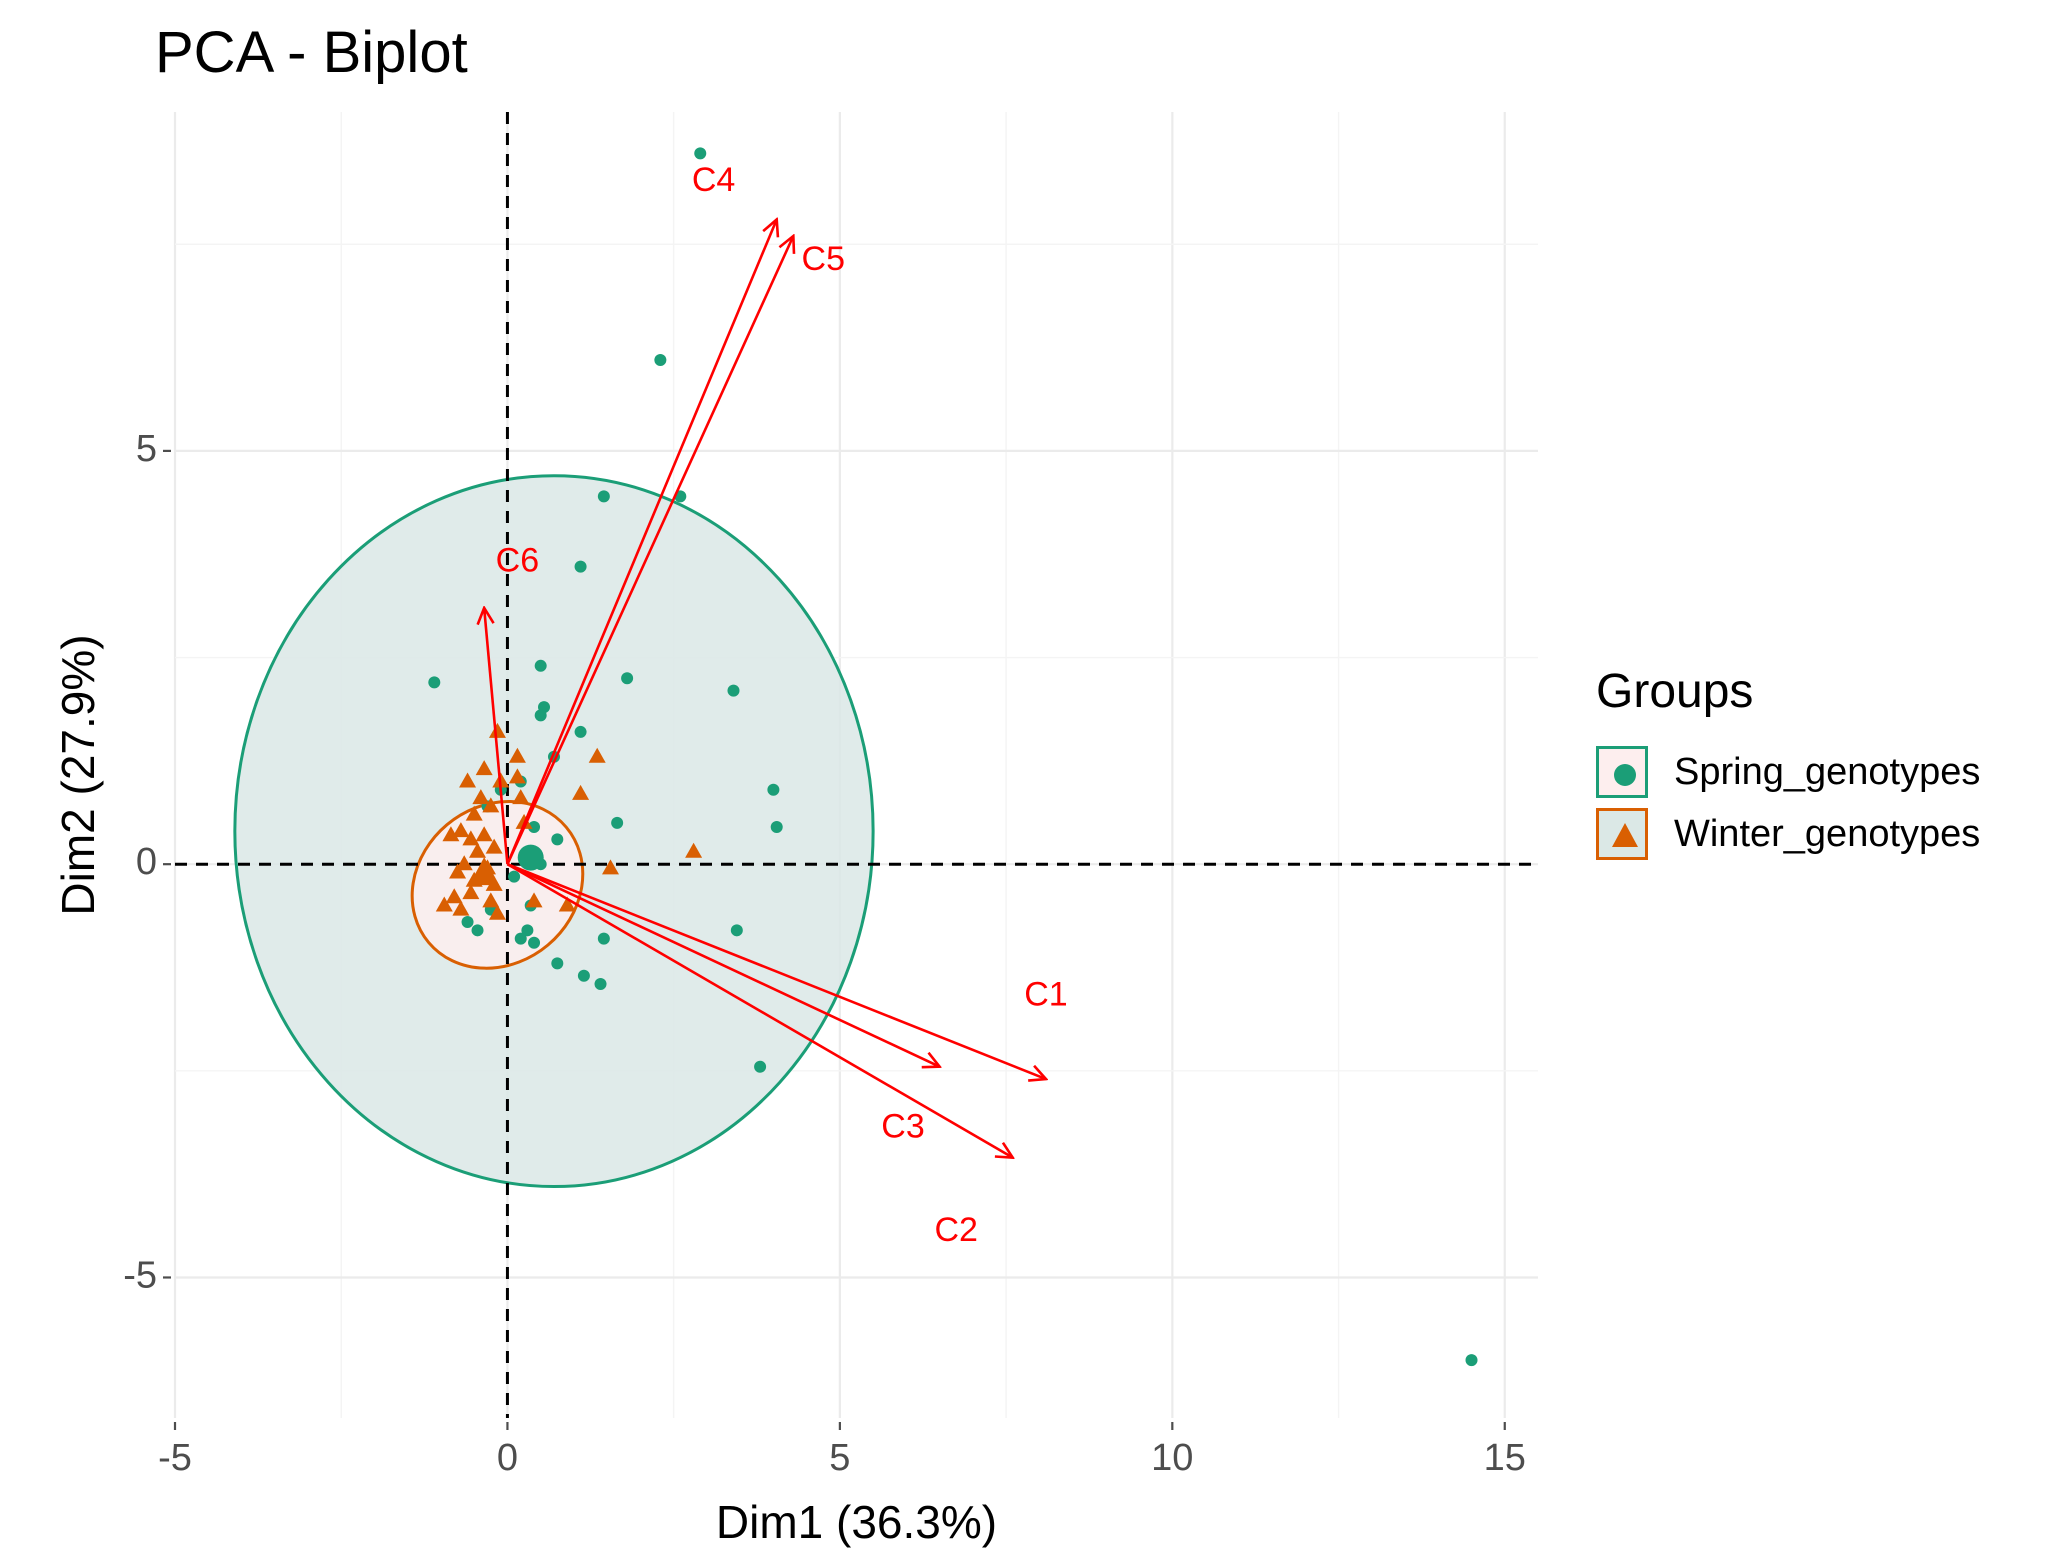 The image size is (2059, 1558). What do you see at coordinates (78, 774) in the screenshot?
I see `y-axis-title: Dim2 (27.9%)` at bounding box center [78, 774].